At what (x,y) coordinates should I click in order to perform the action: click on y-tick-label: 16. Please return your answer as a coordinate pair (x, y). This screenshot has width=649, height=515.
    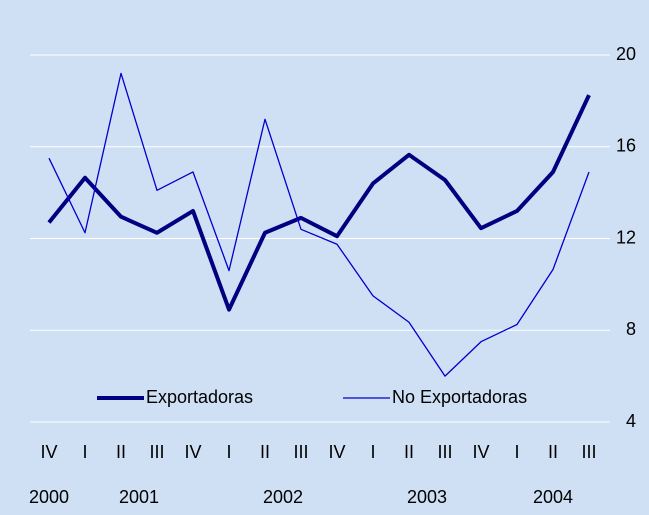
    Looking at the image, I should click on (626, 146).